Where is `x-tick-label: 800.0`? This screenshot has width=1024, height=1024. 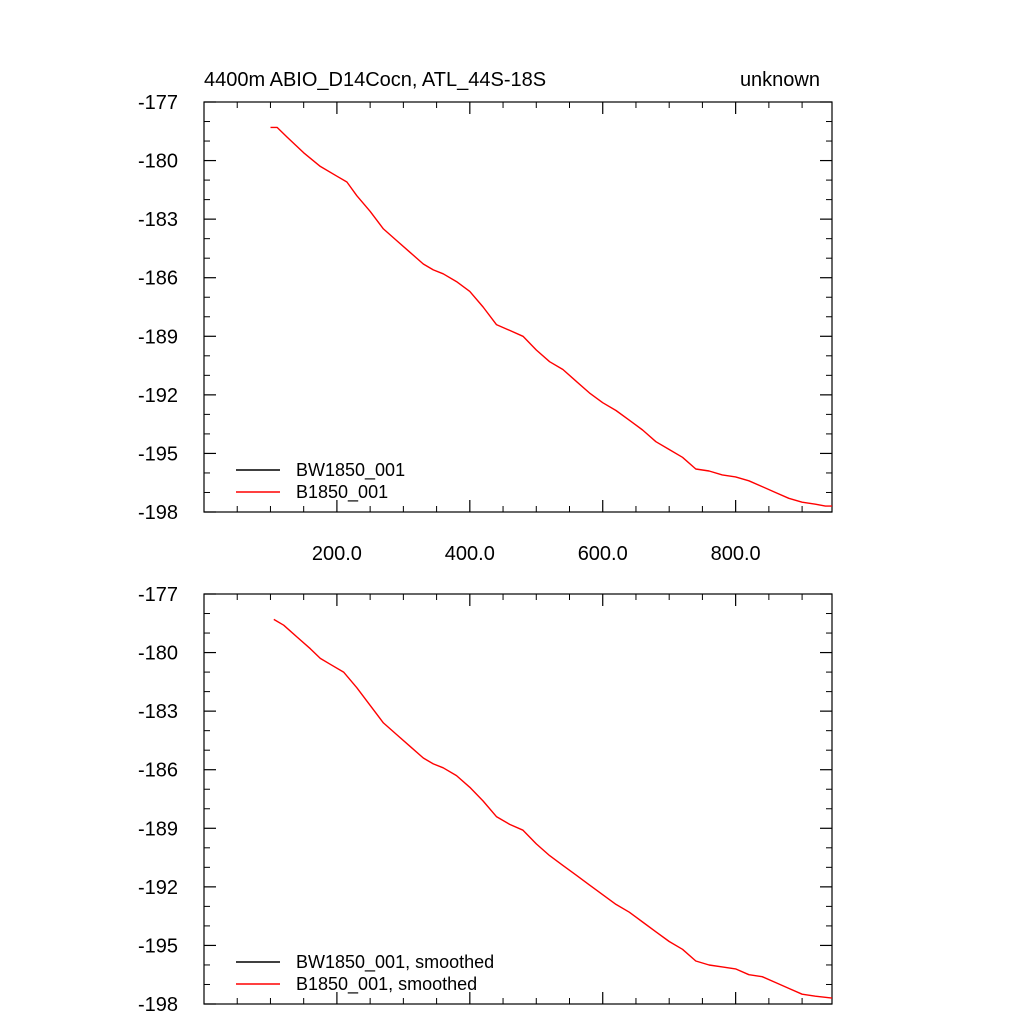 x-tick-label: 800.0 is located at coordinates (736, 554).